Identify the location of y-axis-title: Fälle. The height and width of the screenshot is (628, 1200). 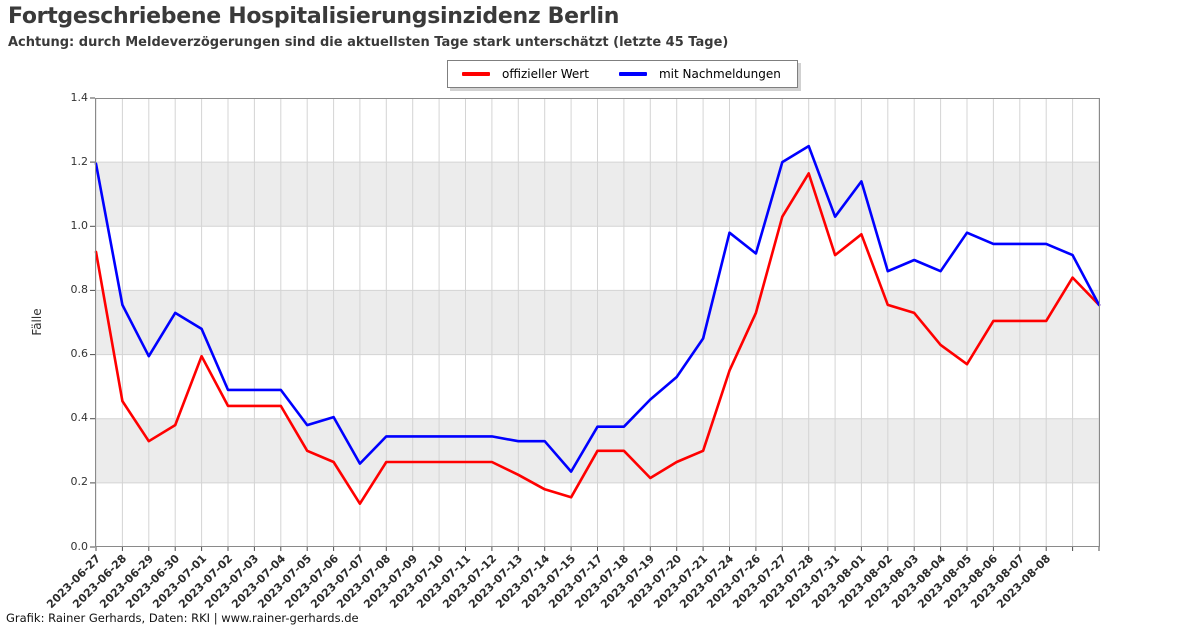
(37, 322).